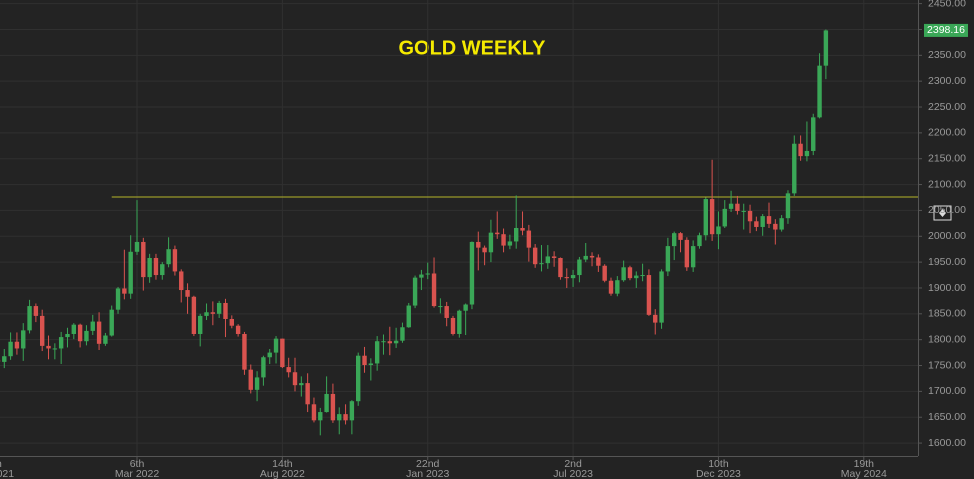  Describe the element at coordinates (718, 464) in the screenshot. I see `x-tick-label: 10th` at that location.